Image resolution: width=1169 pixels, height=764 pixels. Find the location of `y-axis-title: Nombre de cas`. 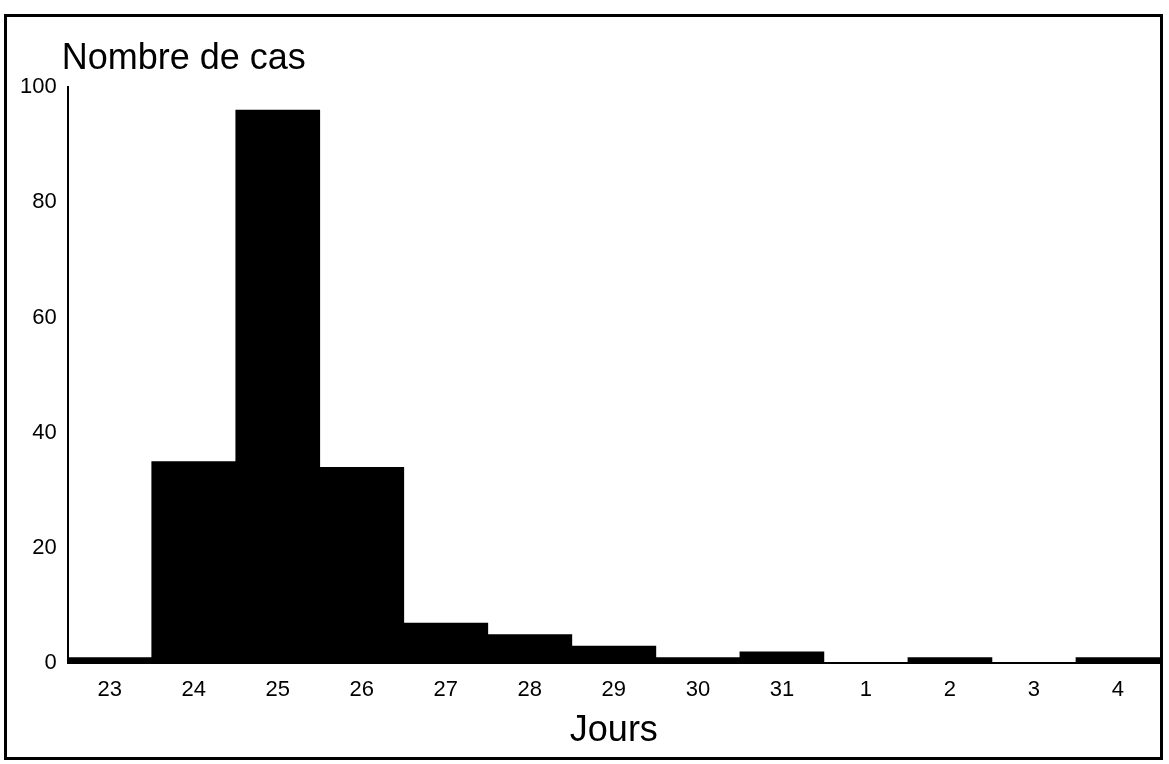

y-axis-title: Nombre de cas is located at coordinates (183, 56).